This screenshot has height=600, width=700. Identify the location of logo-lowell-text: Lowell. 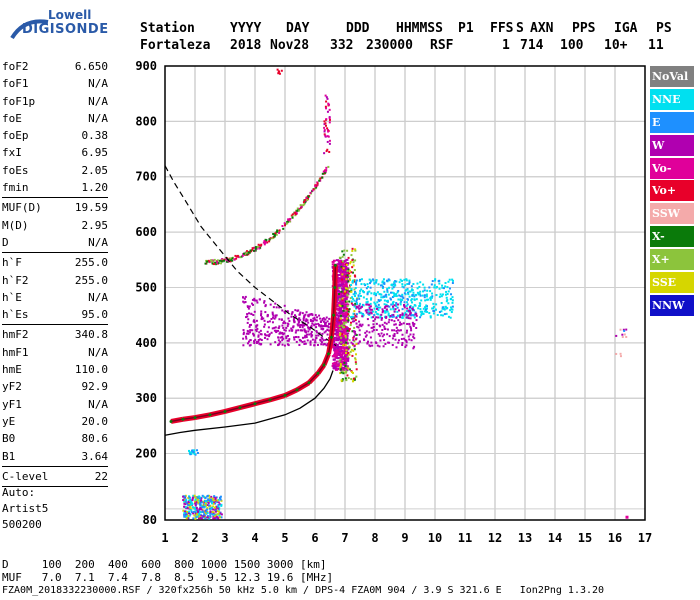
(70, 15).